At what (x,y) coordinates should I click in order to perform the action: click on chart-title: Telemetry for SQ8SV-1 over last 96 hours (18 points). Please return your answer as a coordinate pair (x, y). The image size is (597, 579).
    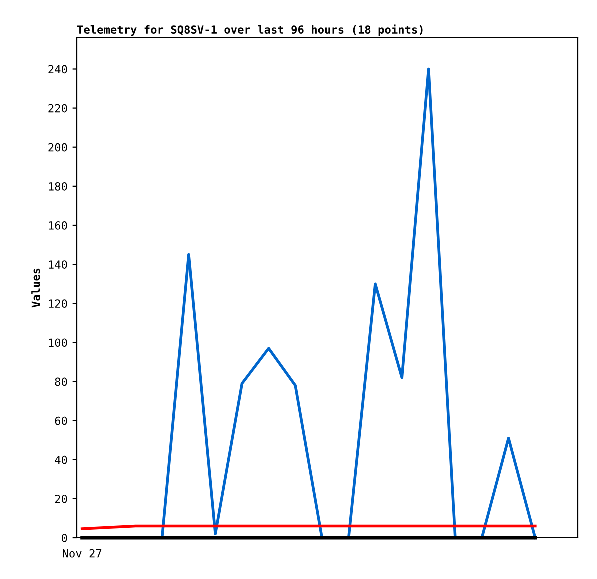
    Looking at the image, I should click on (250, 30).